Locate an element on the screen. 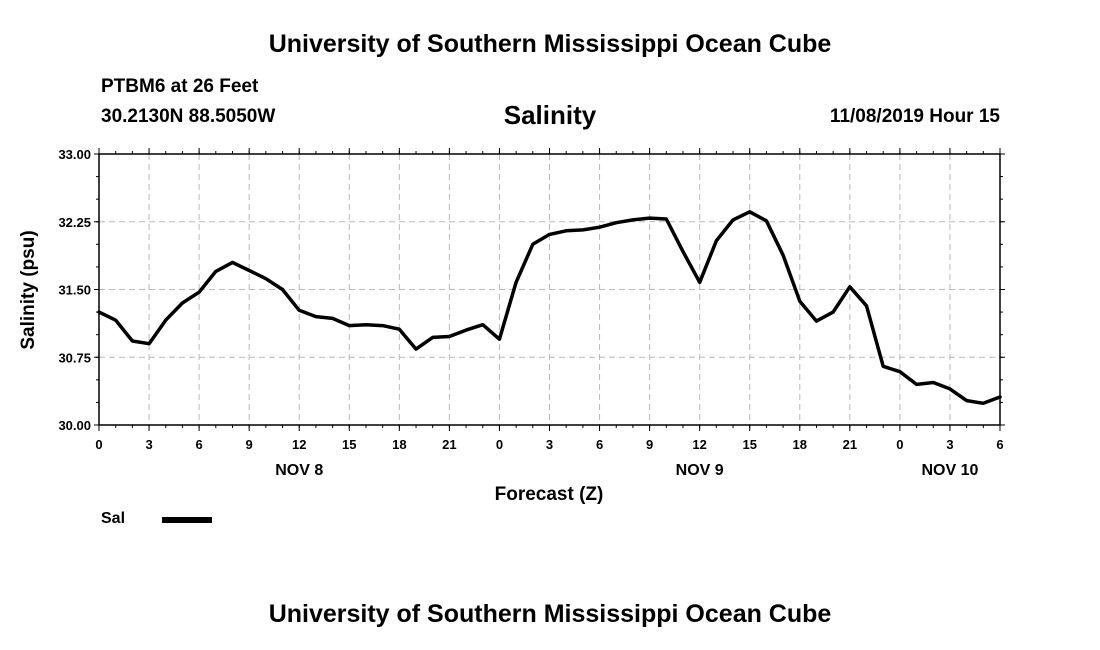 The width and height of the screenshot is (1100, 650). y-tick-label: 31.50 is located at coordinates (74, 290).